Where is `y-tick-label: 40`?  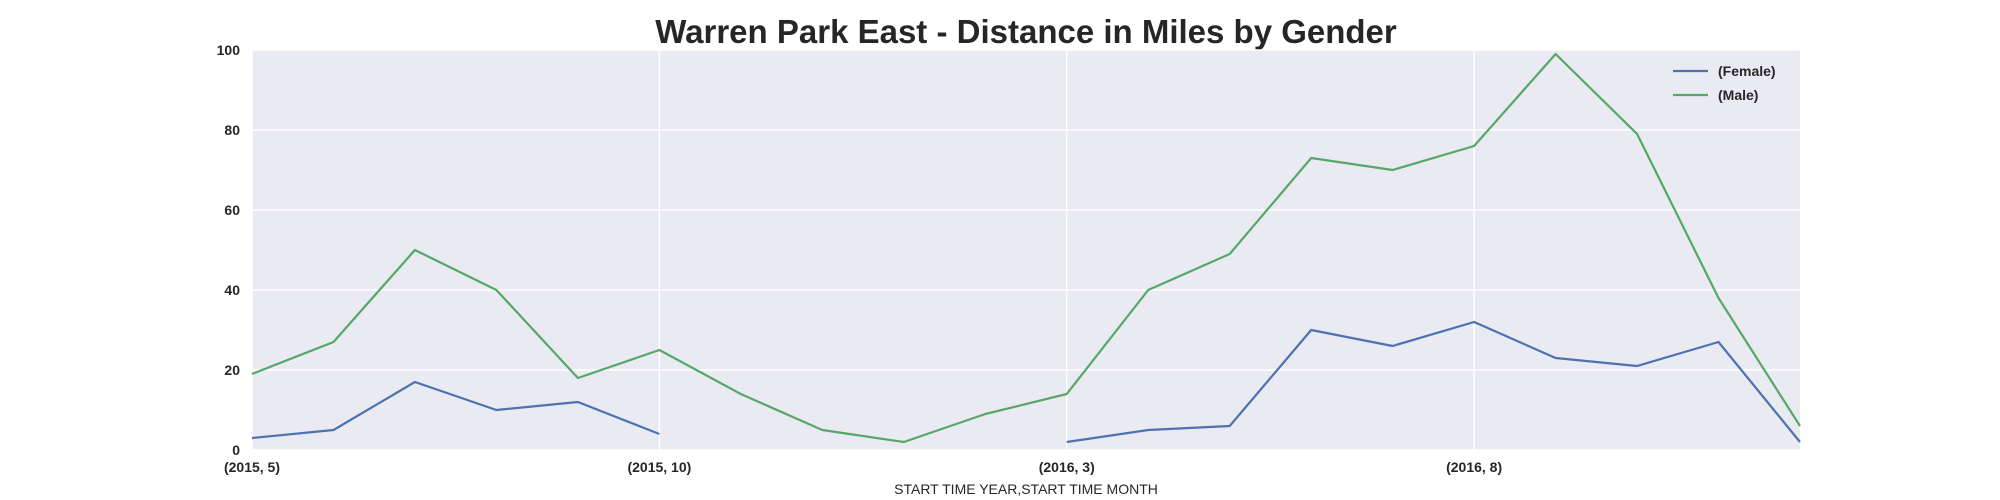
y-tick-label: 40 is located at coordinates (232, 290).